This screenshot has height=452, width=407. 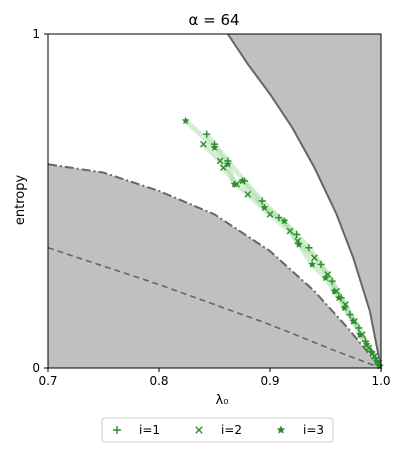 I want to click on y-axis-label: entropy, so click(x=20, y=200).